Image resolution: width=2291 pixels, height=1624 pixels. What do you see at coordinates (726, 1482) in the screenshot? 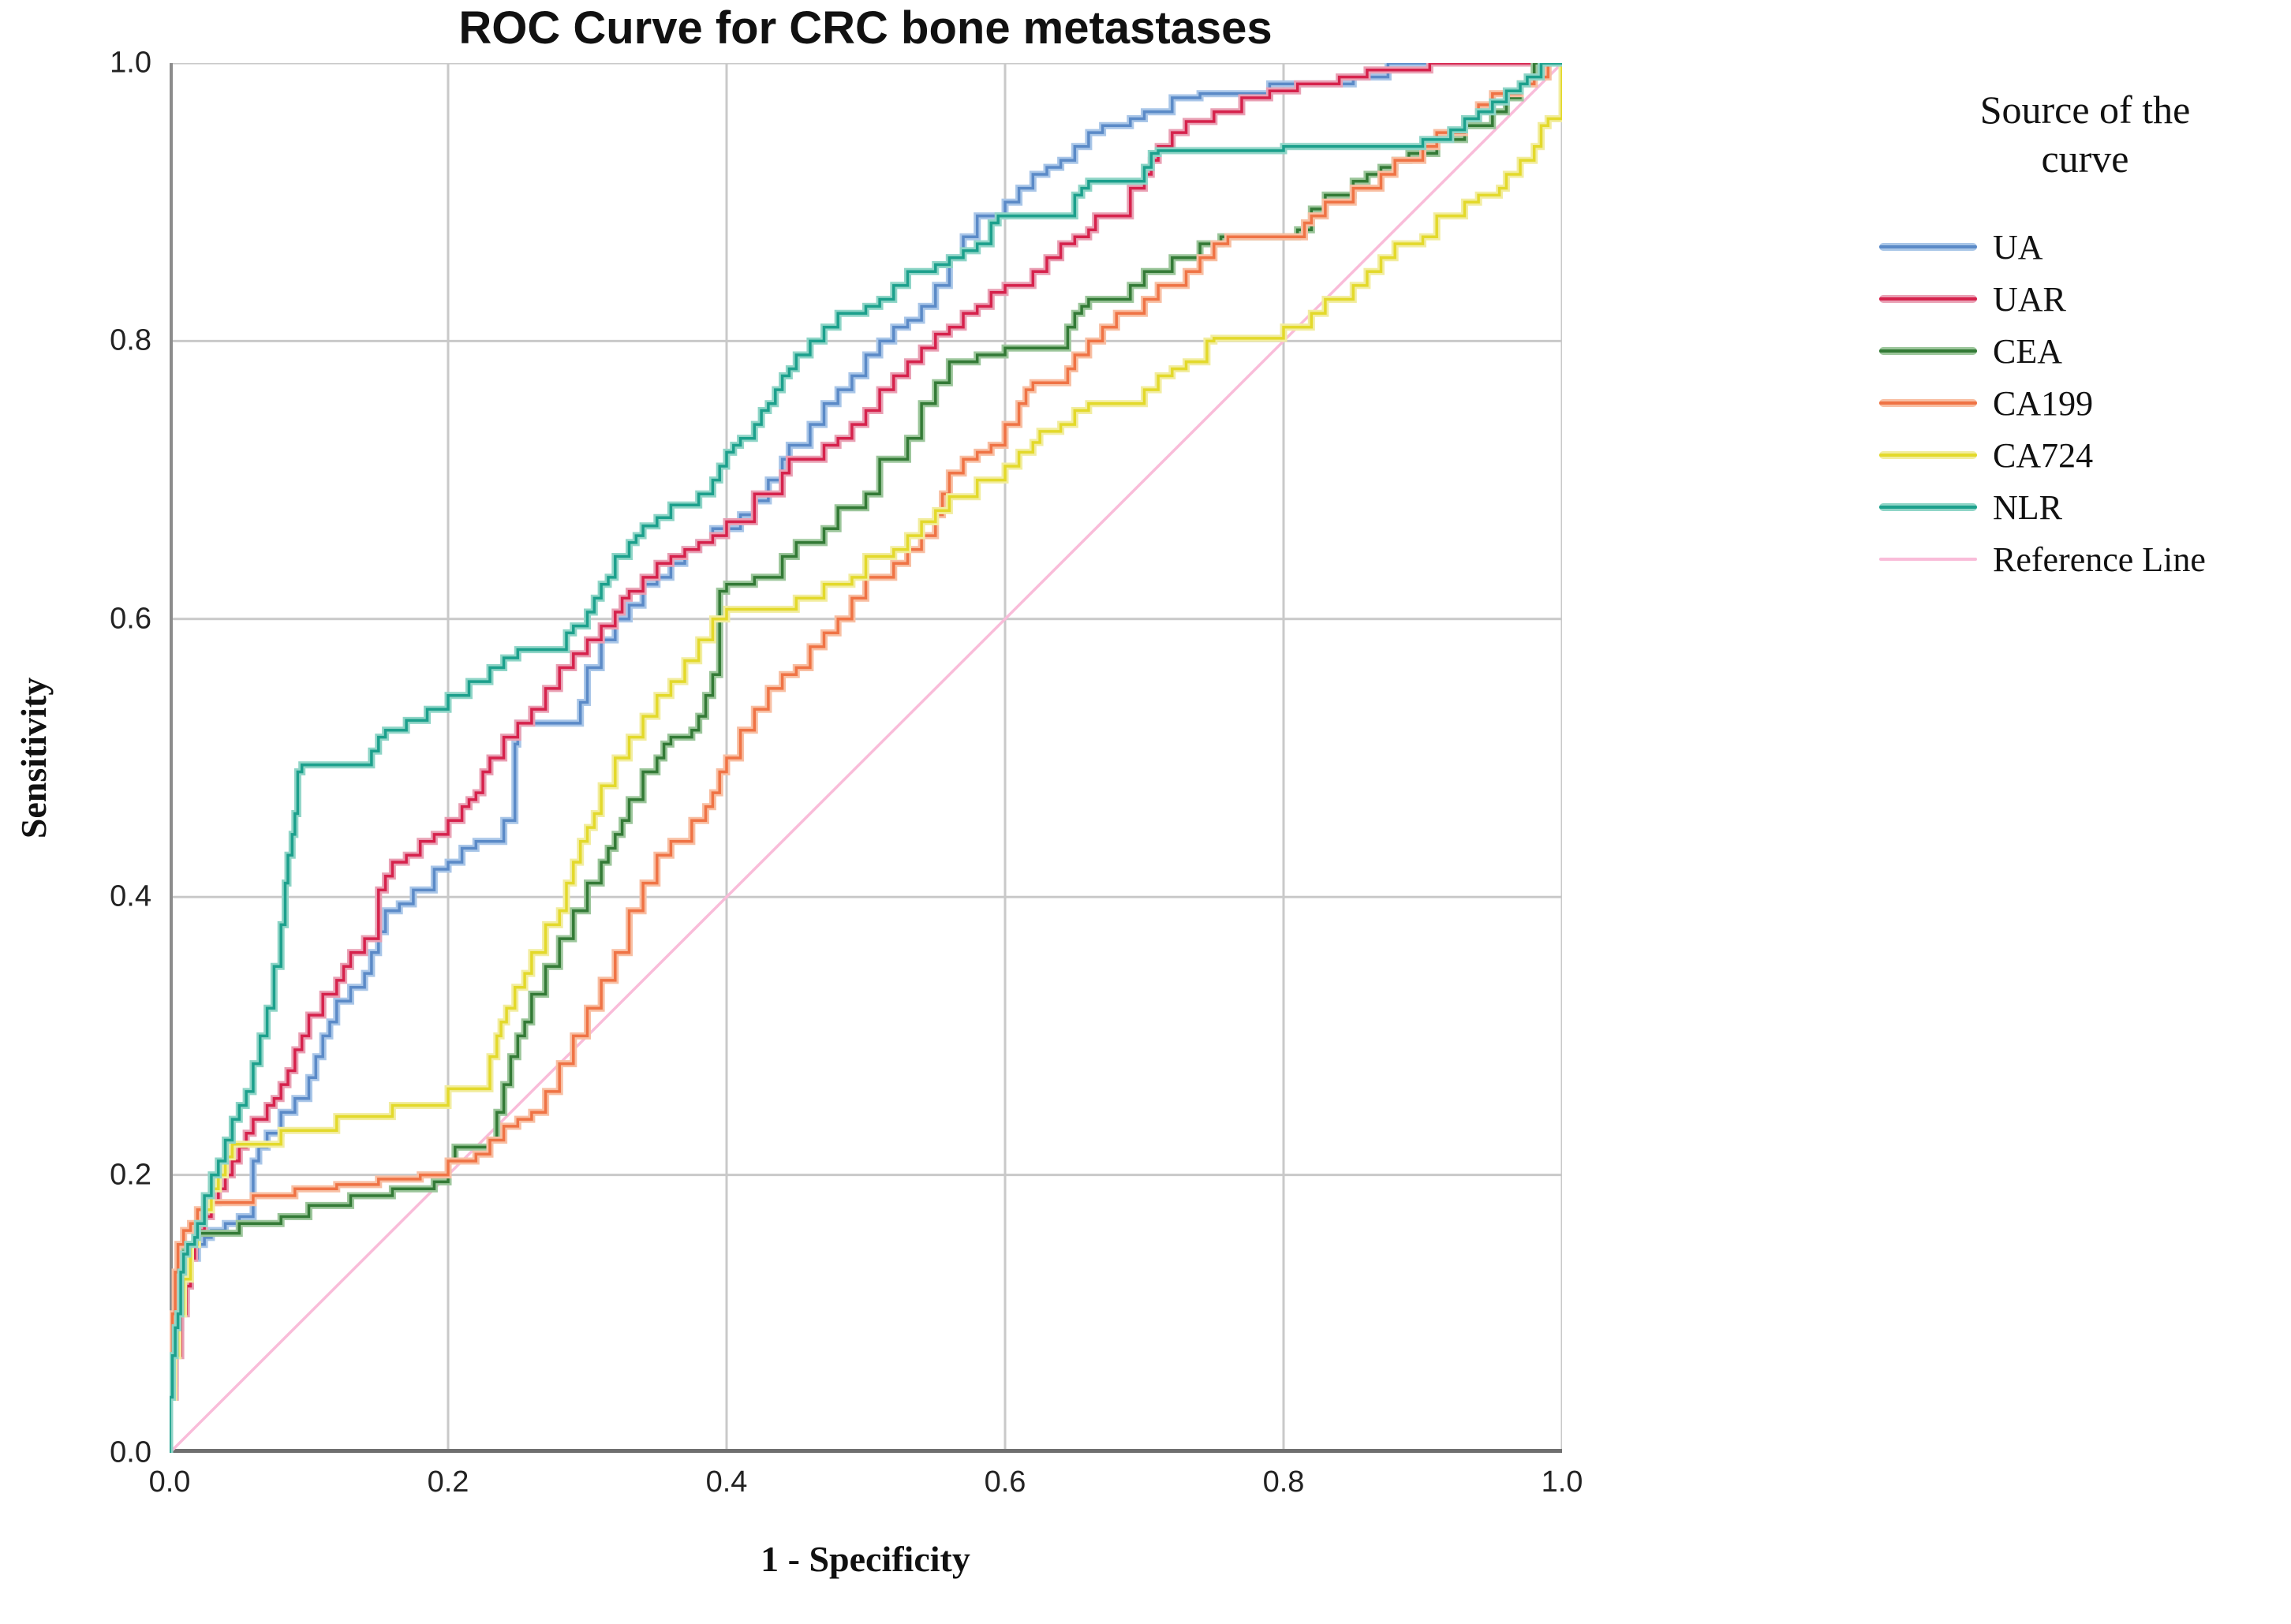
I see `x-tick-label: 0.4` at bounding box center [726, 1482].